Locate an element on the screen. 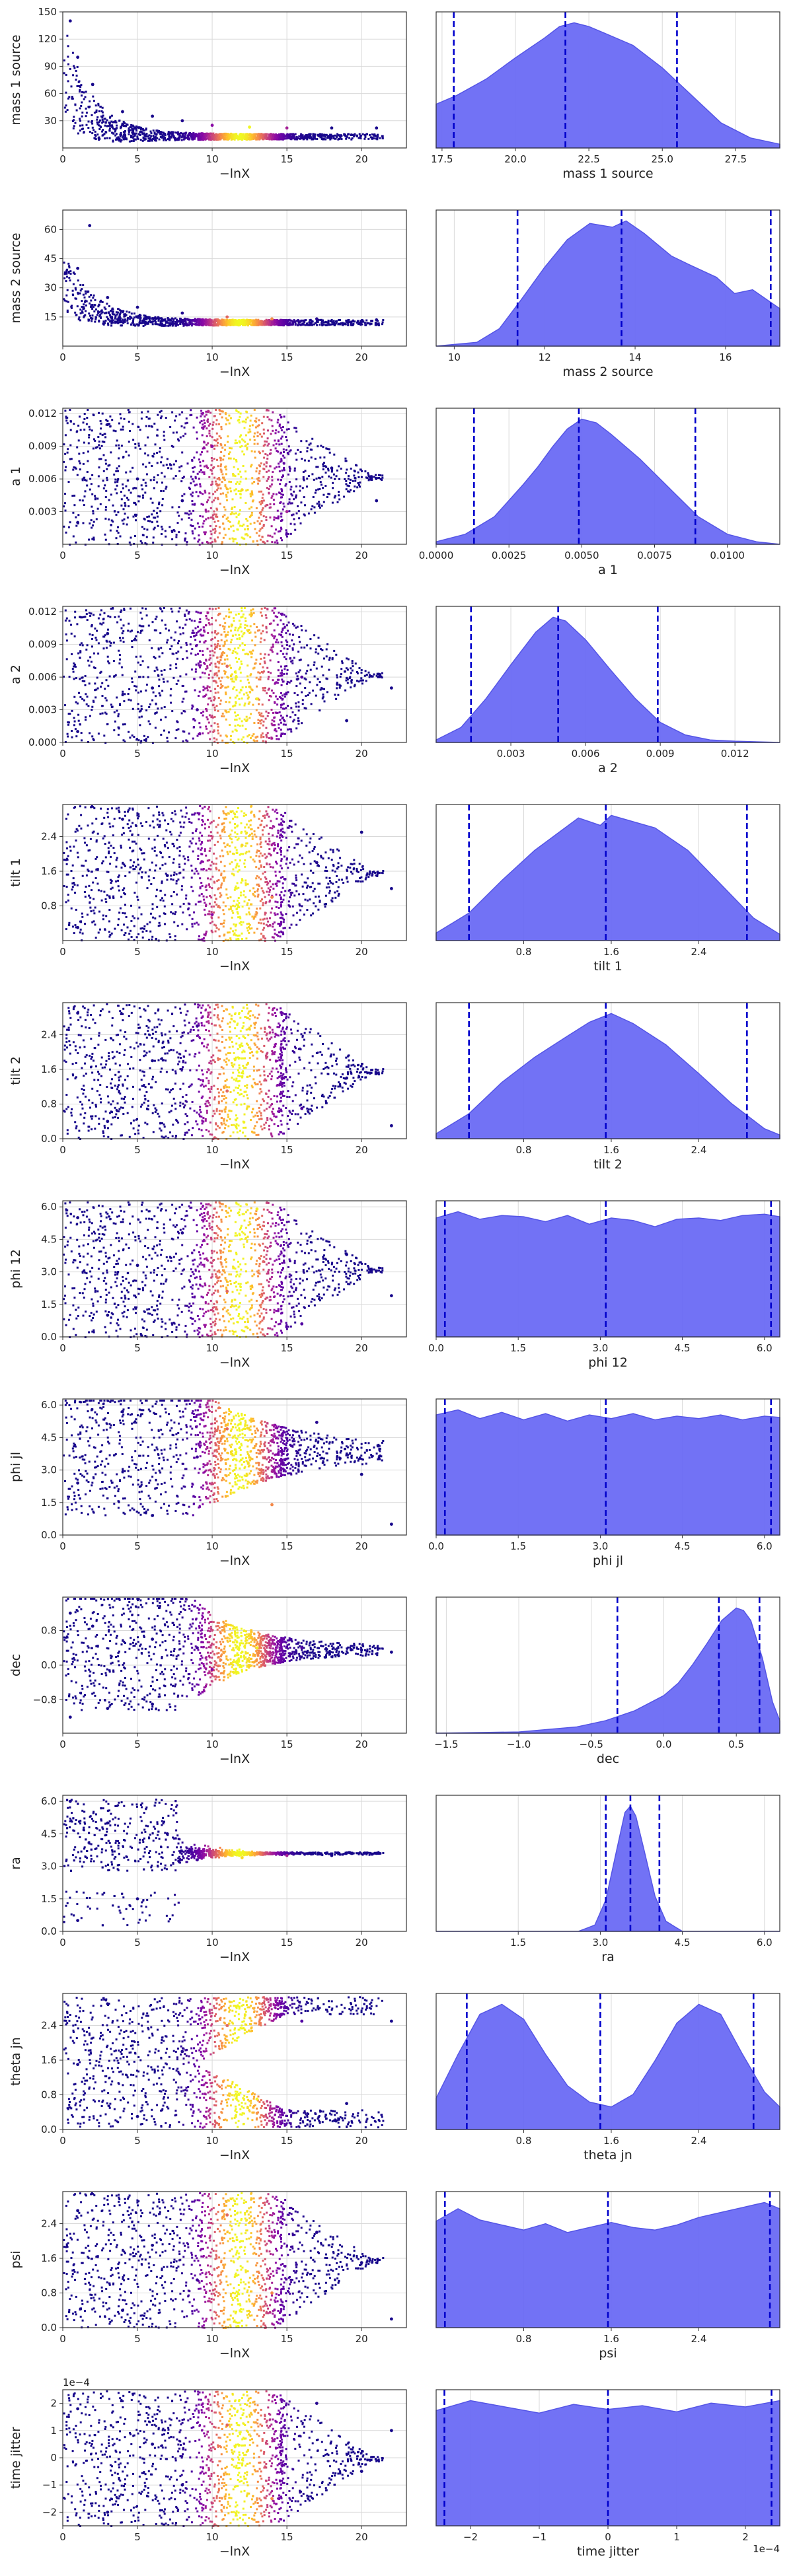  x-tick-label: 0 is located at coordinates (63, 159).